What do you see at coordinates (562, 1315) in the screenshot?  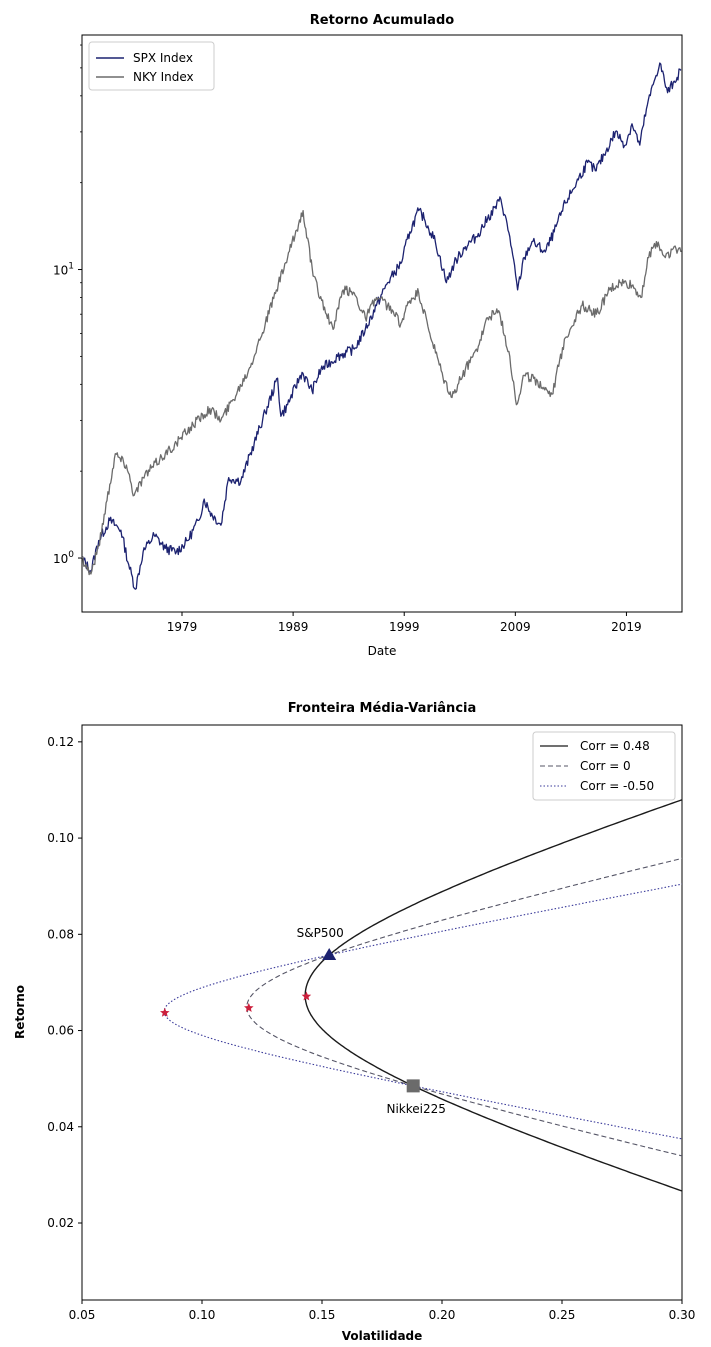 I see `x-tick-label: 0.25` at bounding box center [562, 1315].